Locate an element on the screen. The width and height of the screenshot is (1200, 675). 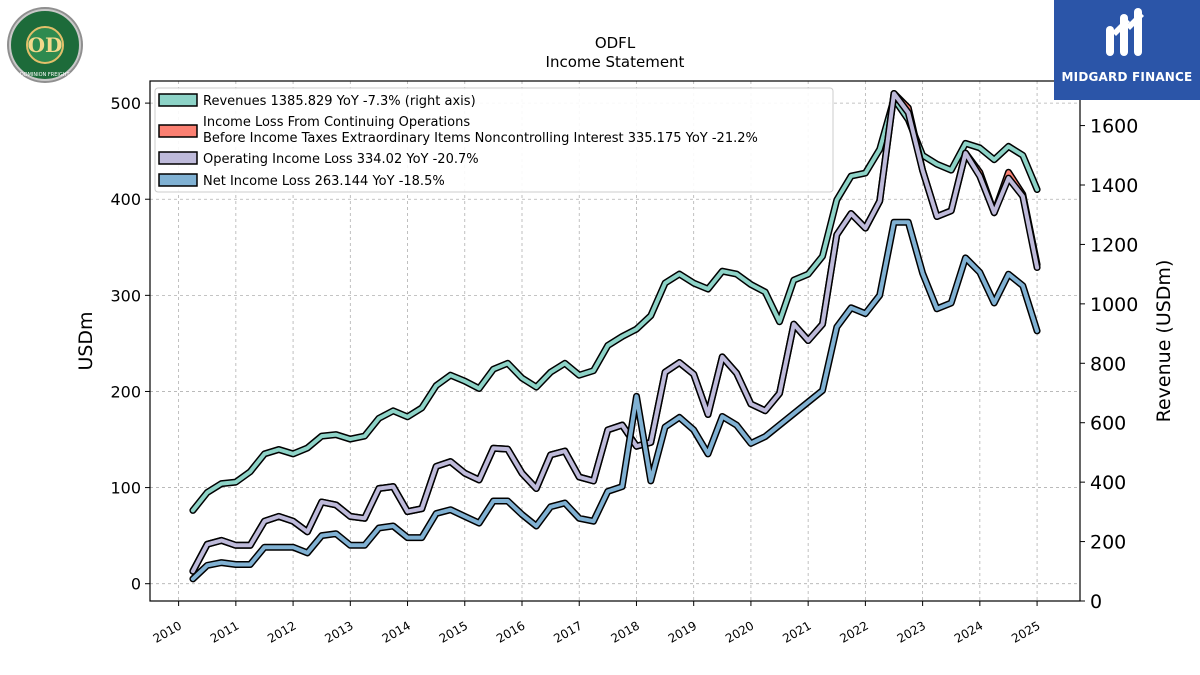
y-tick-label-right: 200 is located at coordinates (1108, 543).